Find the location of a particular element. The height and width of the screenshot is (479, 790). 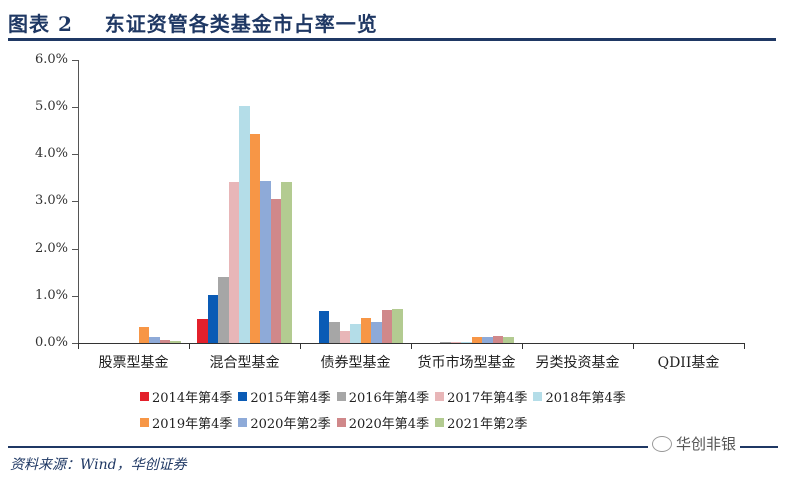

legend-label: 2016年第4季 is located at coordinates (389, 398).